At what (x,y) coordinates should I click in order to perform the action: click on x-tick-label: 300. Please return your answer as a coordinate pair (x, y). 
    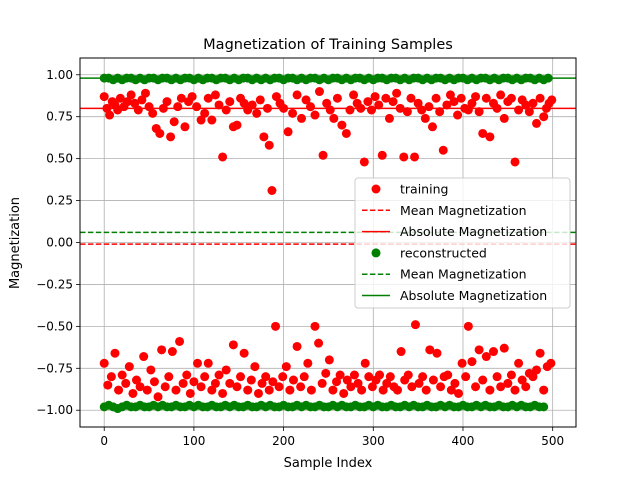
    Looking at the image, I should click on (373, 441).